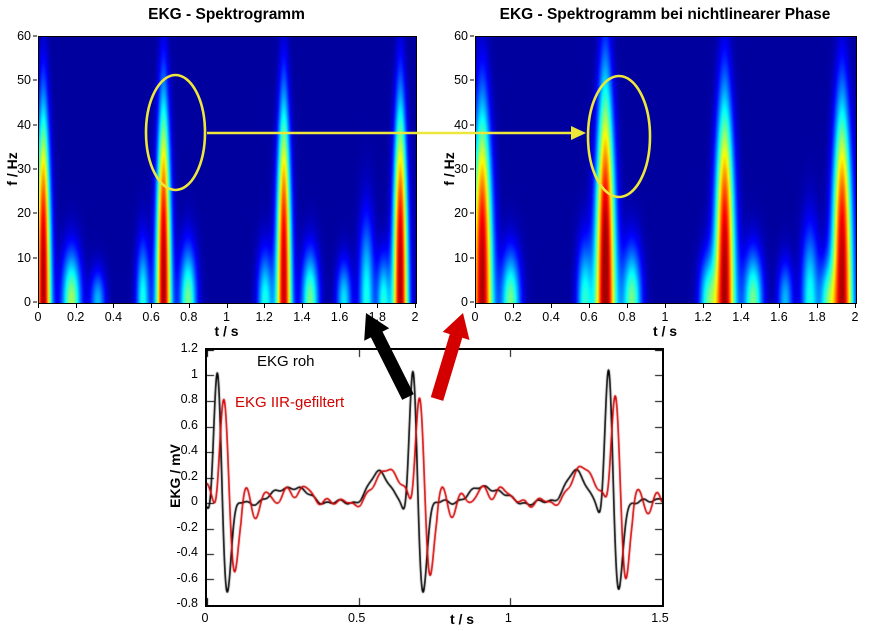 This screenshot has width=871, height=631. Describe the element at coordinates (194, 373) in the screenshot. I see `y-tick-label: 1` at that location.